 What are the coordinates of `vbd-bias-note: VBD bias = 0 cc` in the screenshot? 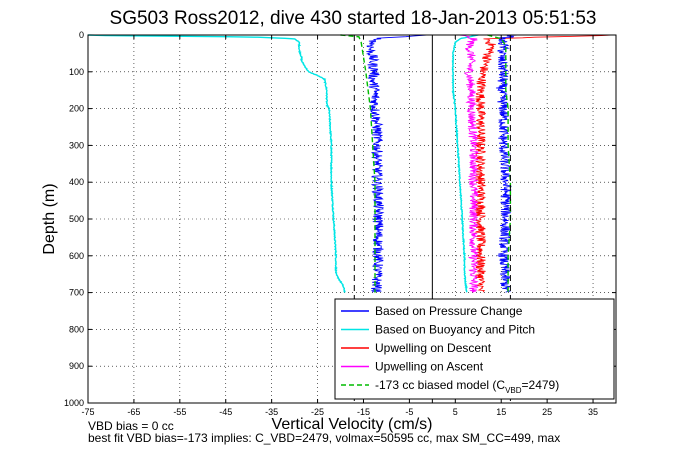 It's located at (131, 426).